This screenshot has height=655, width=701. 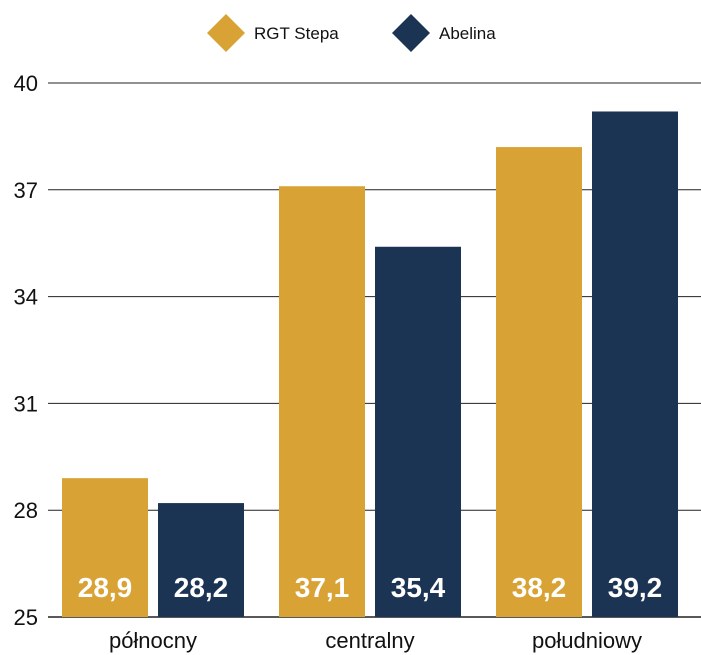 What do you see at coordinates (322, 587) in the screenshot?
I see `data-label: 37,1` at bounding box center [322, 587].